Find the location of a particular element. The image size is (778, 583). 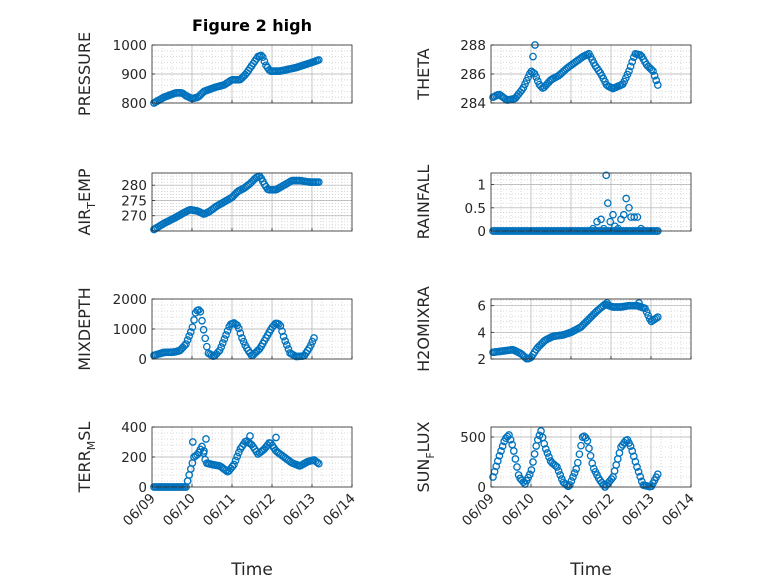

y-axis-label-main: AIR is located at coordinates (84, 222).